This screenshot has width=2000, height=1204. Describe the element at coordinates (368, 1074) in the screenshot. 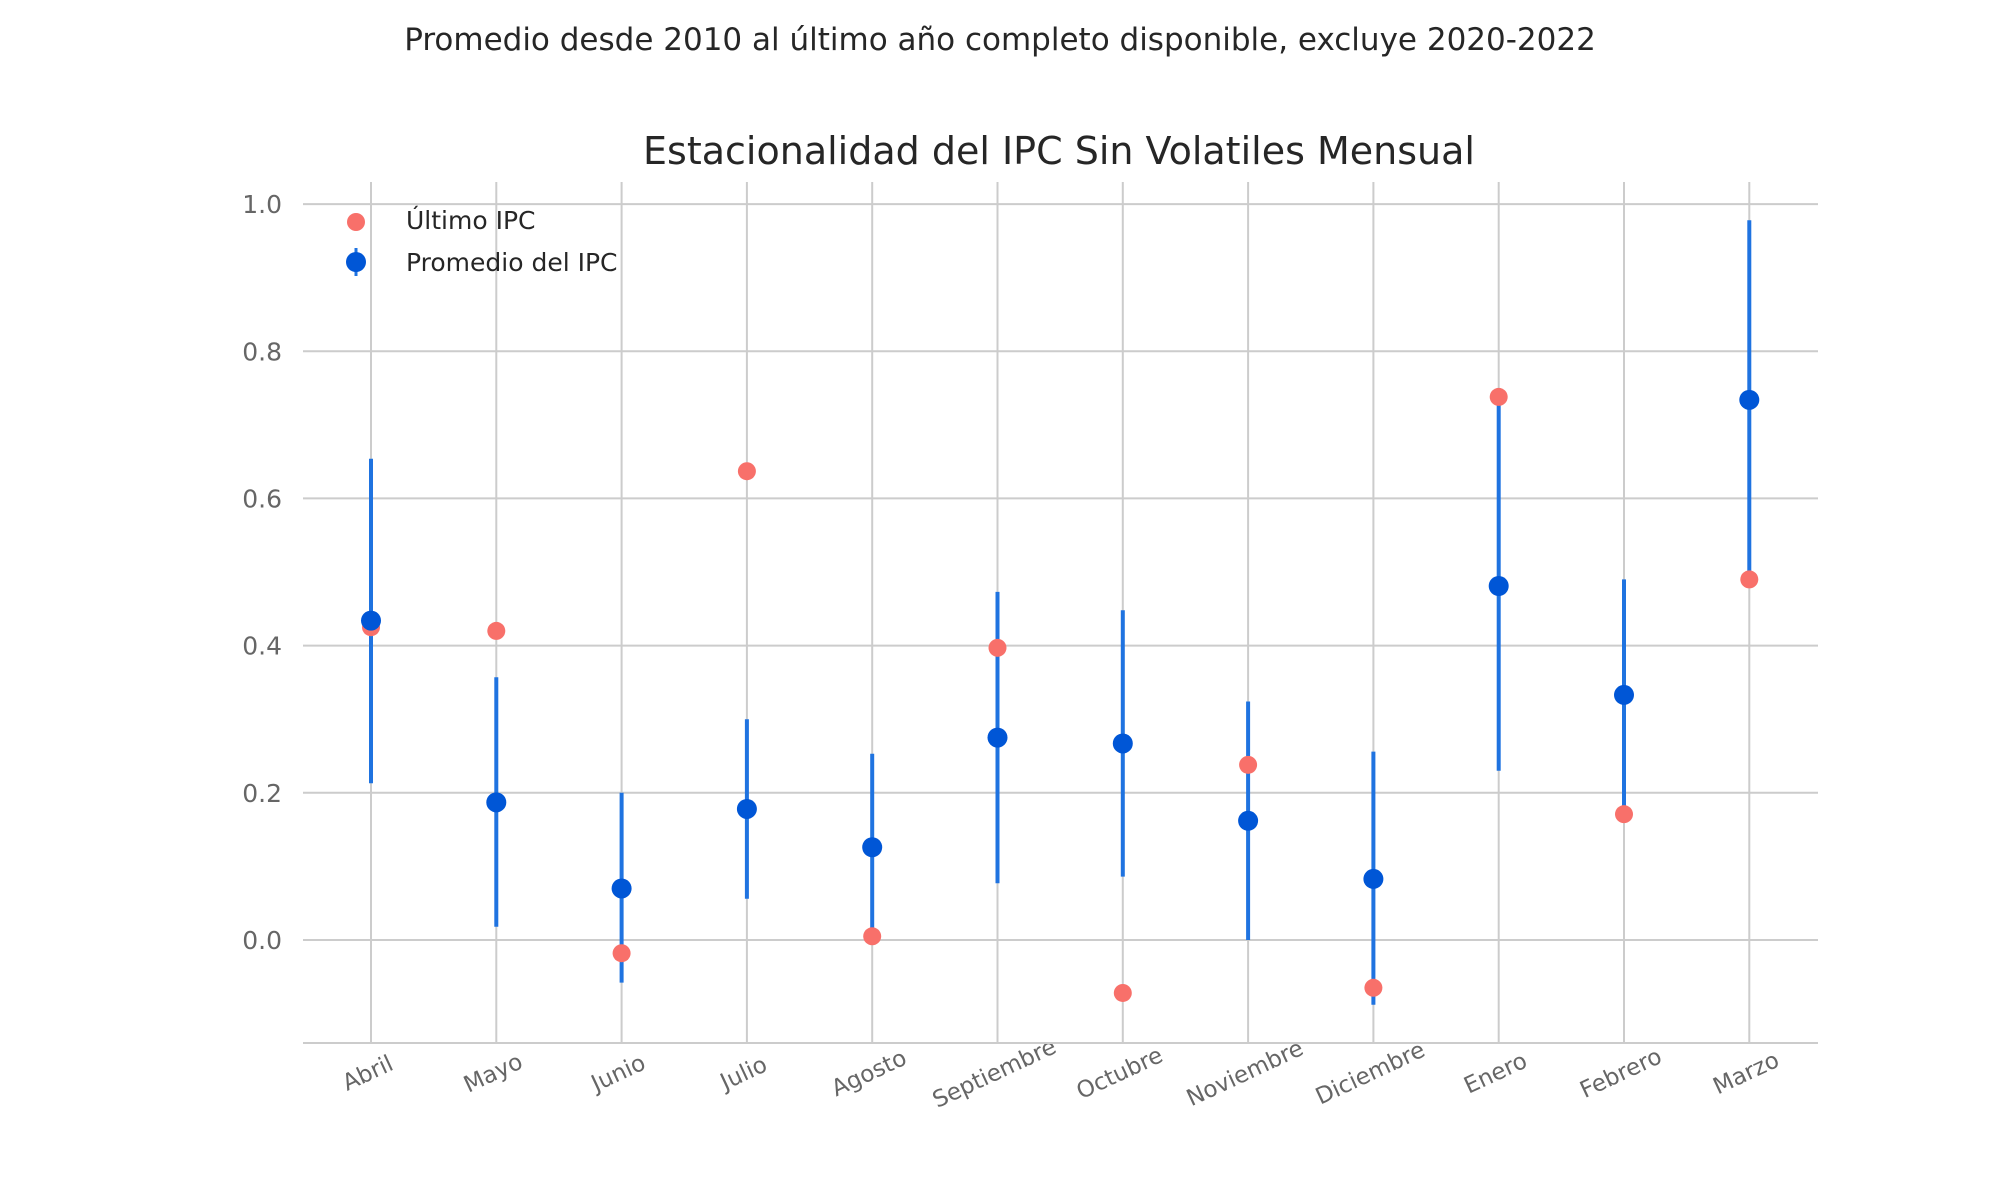

I see `x-tick-label: Abril` at that location.